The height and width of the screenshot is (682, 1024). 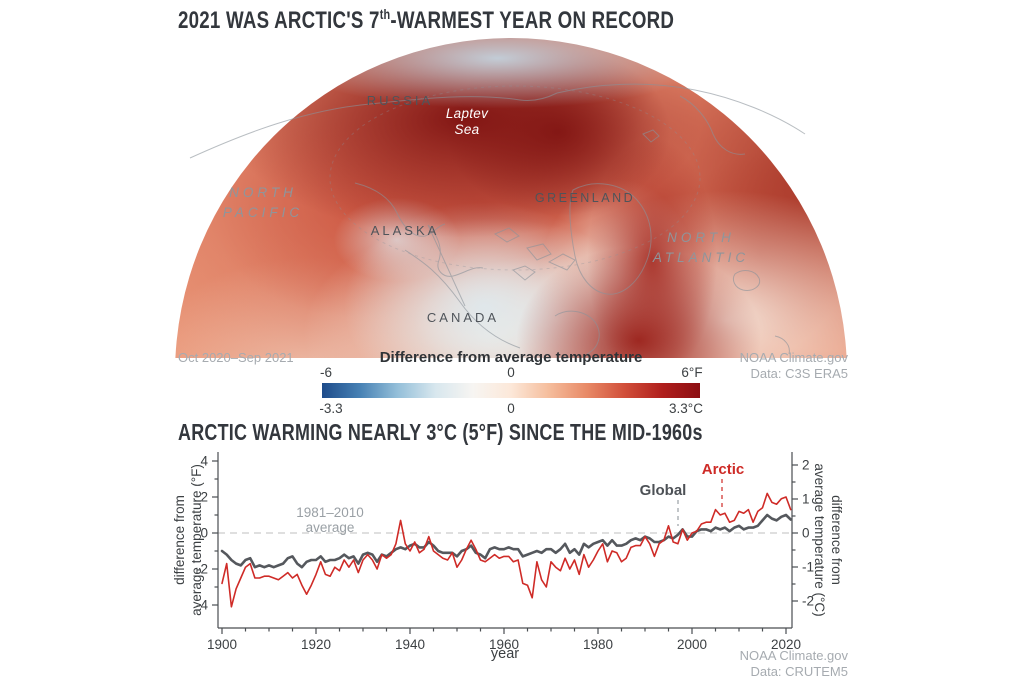 What do you see at coordinates (506, 550) in the screenshot?
I see `series-line-arctic` at bounding box center [506, 550].